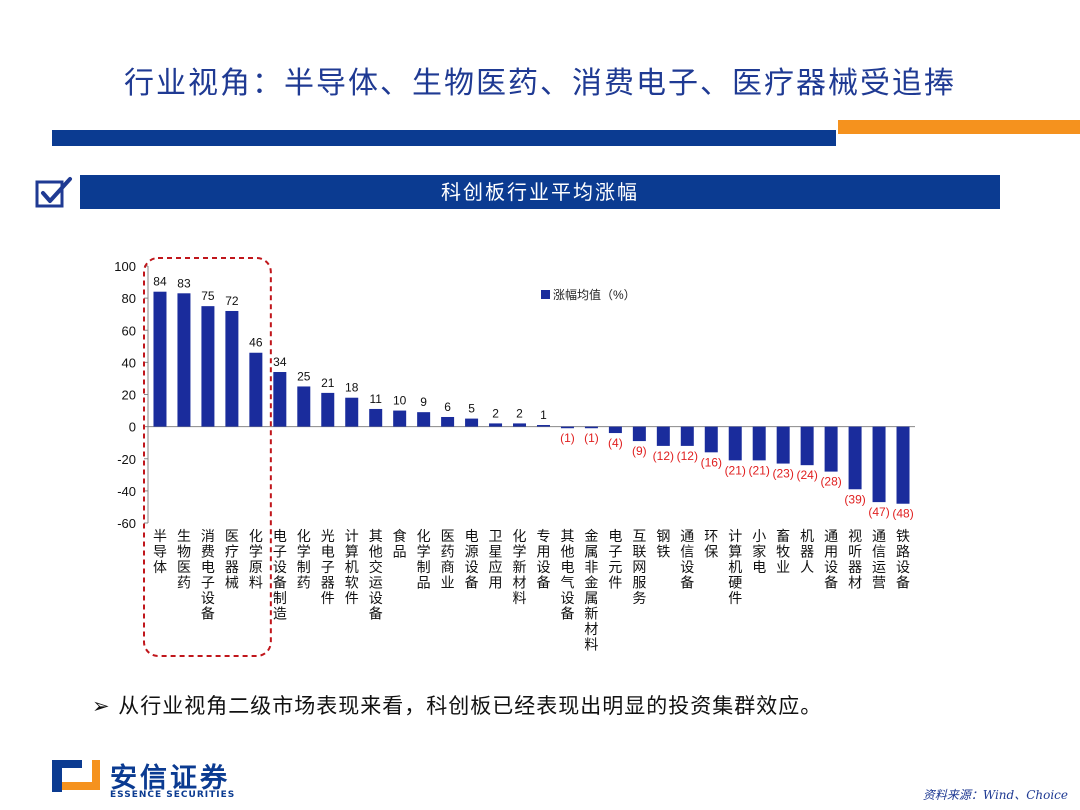 This screenshot has height=810, width=1080. Describe the element at coordinates (280, 362) in the screenshot. I see `data-label: 34` at that location.